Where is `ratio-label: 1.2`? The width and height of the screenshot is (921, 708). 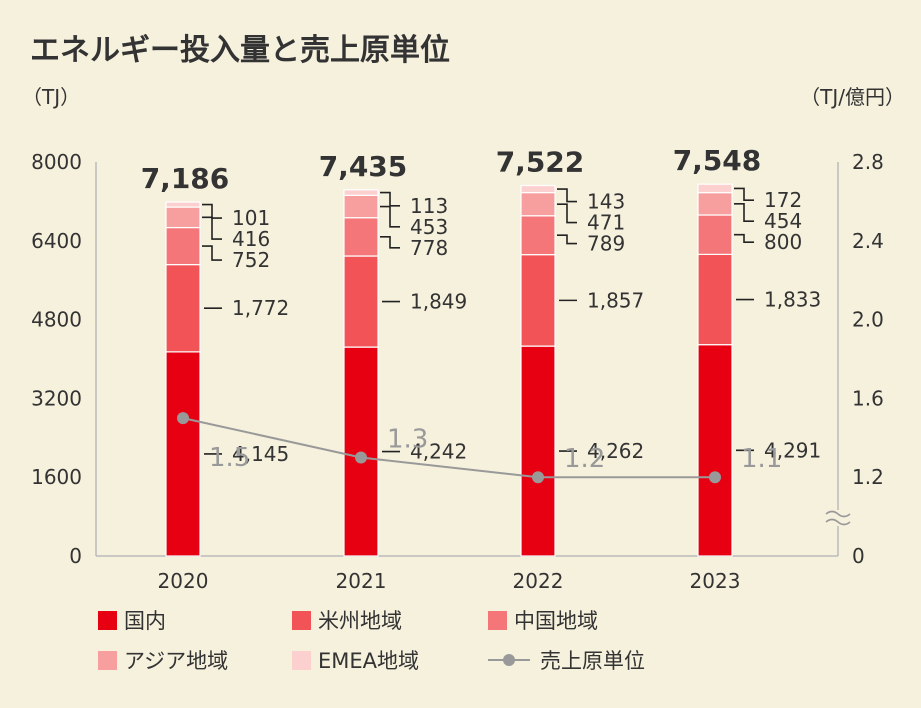 ratio-label: 1.2 is located at coordinates (584, 459).